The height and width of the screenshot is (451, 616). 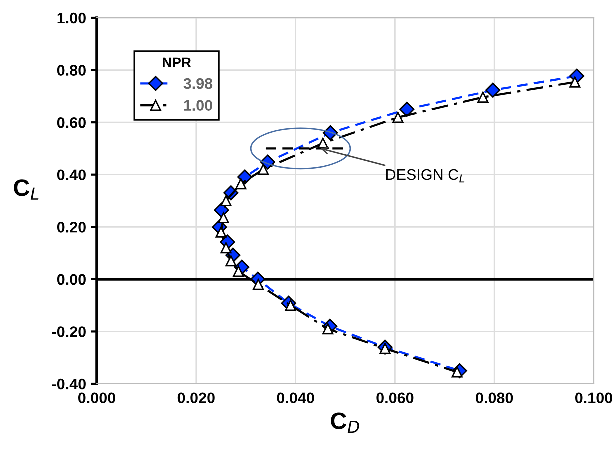 I want to click on x-tick-label: 0.080, so click(x=495, y=398).